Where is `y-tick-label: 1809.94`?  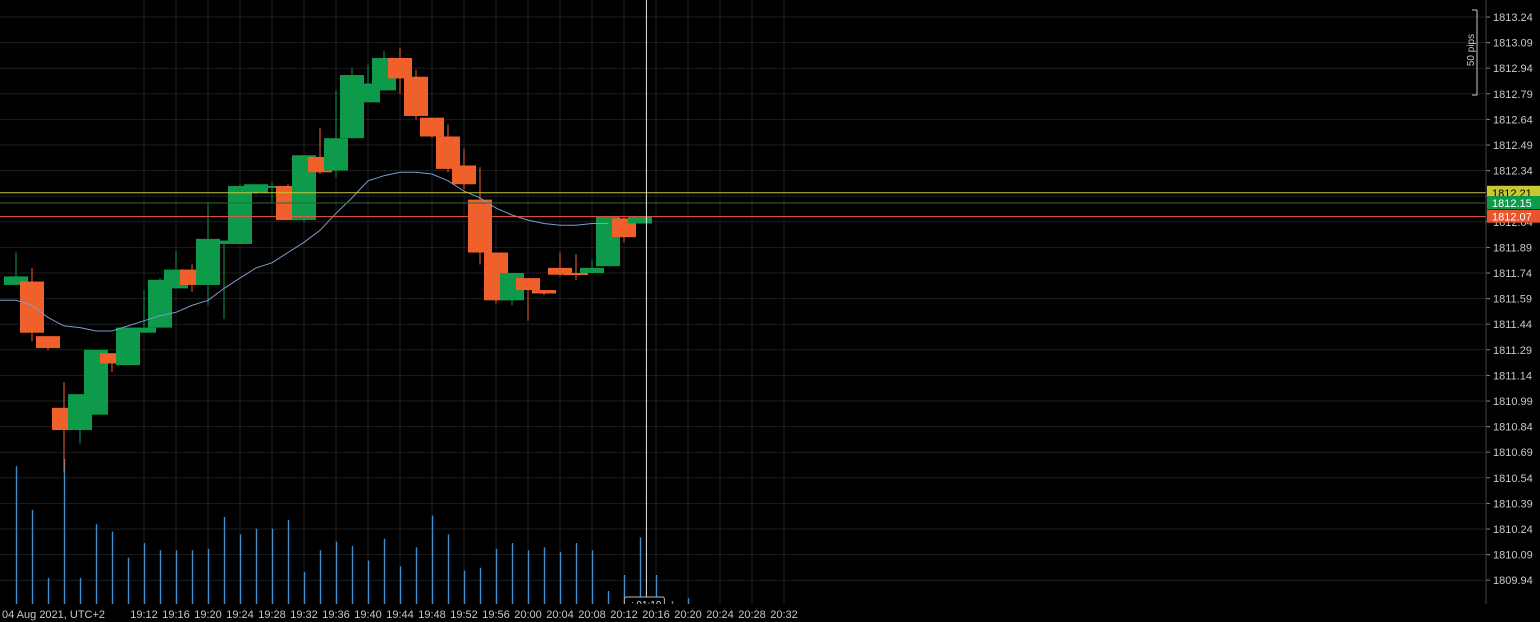
y-tick-label: 1809.94 is located at coordinates (1513, 581).